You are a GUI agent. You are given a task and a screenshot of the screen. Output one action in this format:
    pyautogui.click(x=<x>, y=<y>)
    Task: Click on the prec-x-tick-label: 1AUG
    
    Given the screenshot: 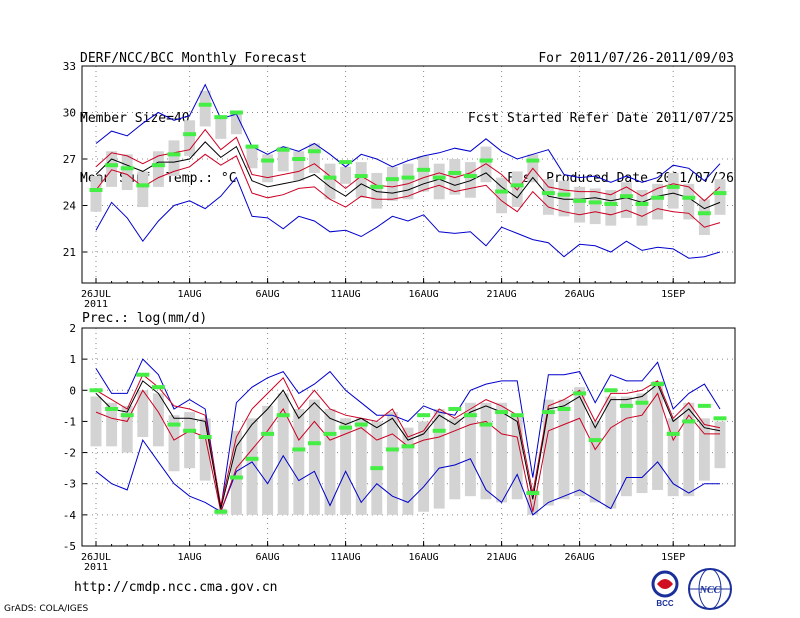 What is the action you would take?
    pyautogui.click(x=190, y=557)
    